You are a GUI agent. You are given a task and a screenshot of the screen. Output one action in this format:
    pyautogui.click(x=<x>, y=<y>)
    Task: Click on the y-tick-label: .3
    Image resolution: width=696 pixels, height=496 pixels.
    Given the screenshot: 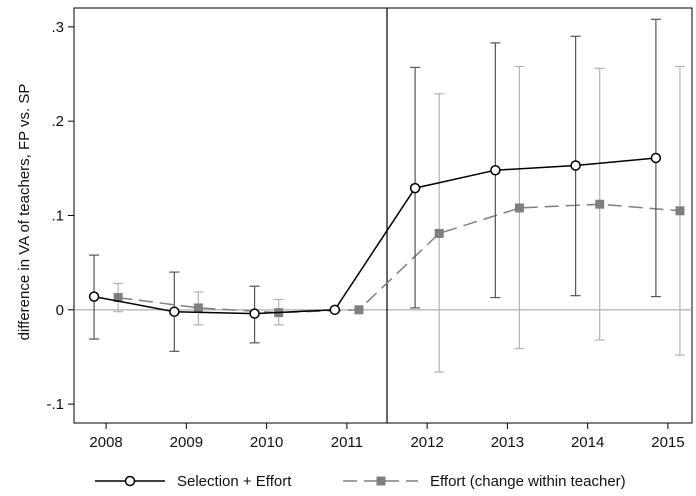 What is the action you would take?
    pyautogui.click(x=57, y=27)
    